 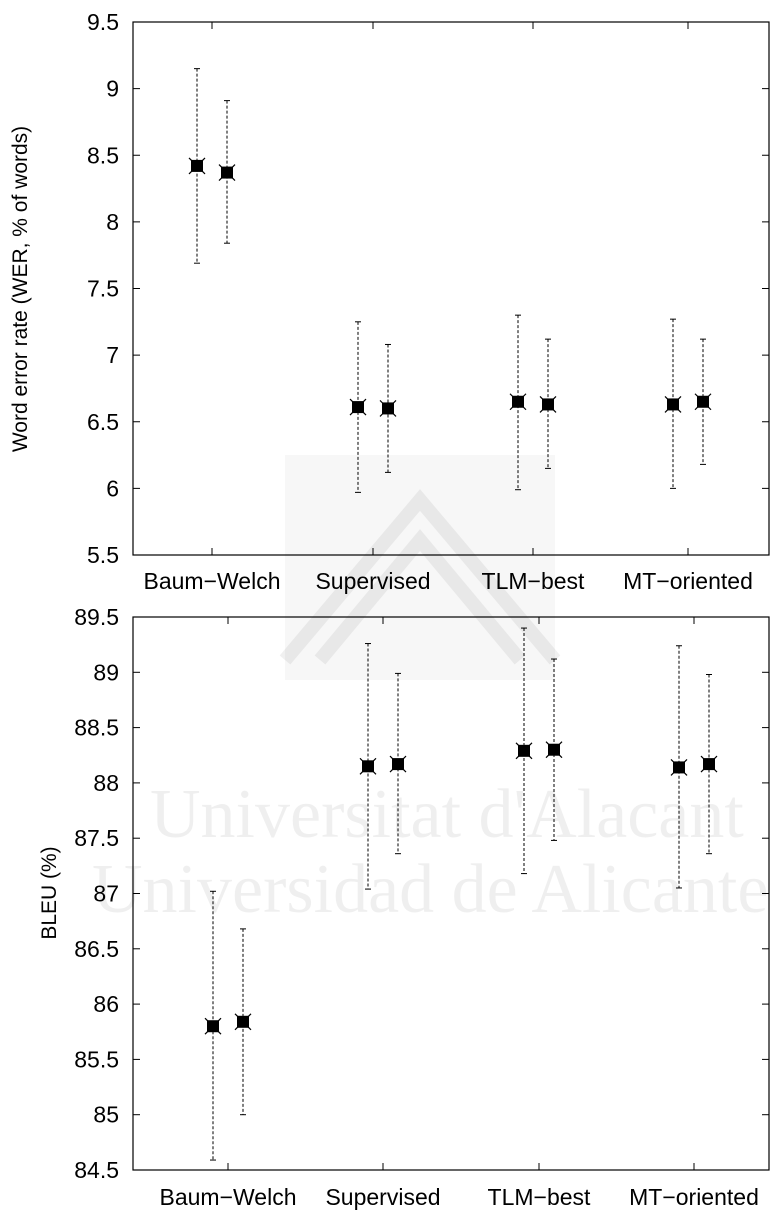 What do you see at coordinates (96, 949) in the screenshot?
I see `chart2-ytick-label: 86.5` at bounding box center [96, 949].